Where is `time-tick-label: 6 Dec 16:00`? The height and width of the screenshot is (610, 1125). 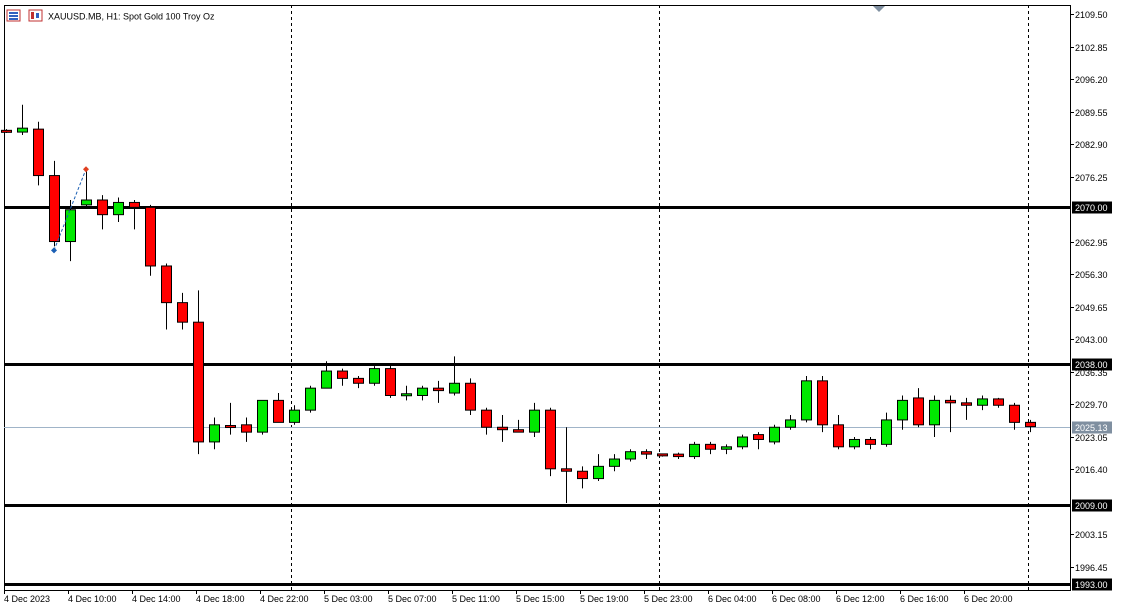 time-tick-label: 6 Dec 16:00 is located at coordinates (924, 599).